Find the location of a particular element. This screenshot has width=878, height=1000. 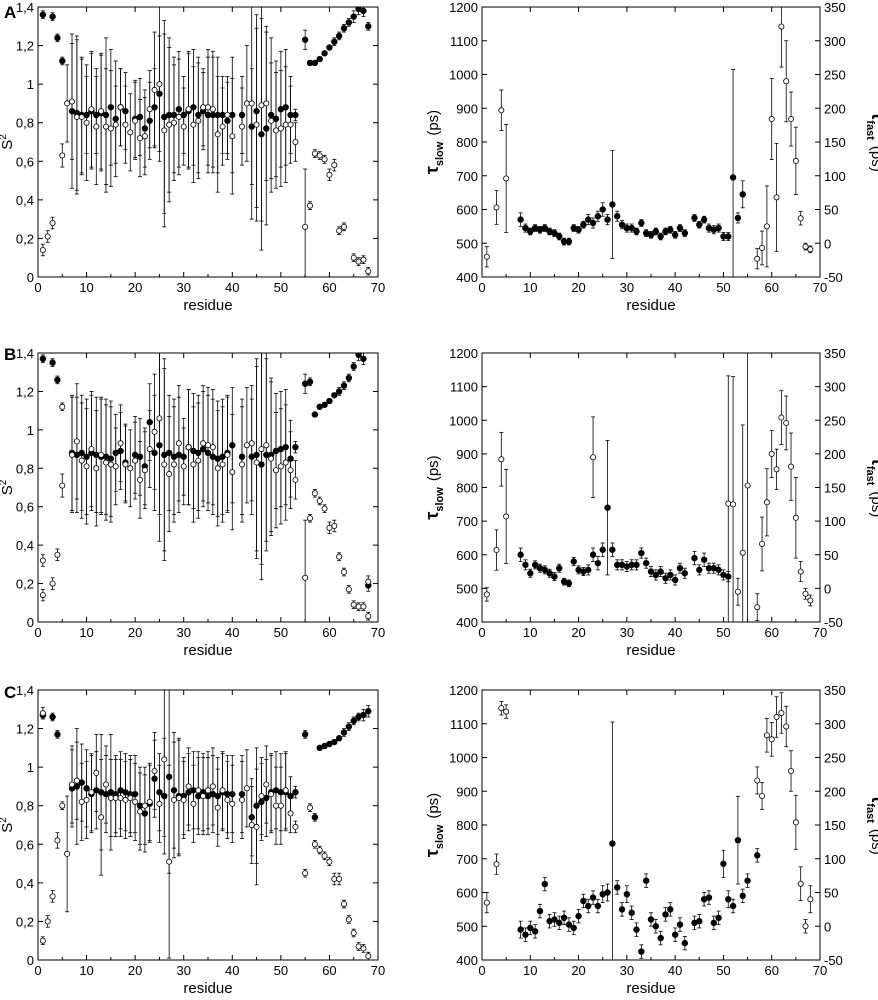

x-tick-label: 60 is located at coordinates (329, 970).